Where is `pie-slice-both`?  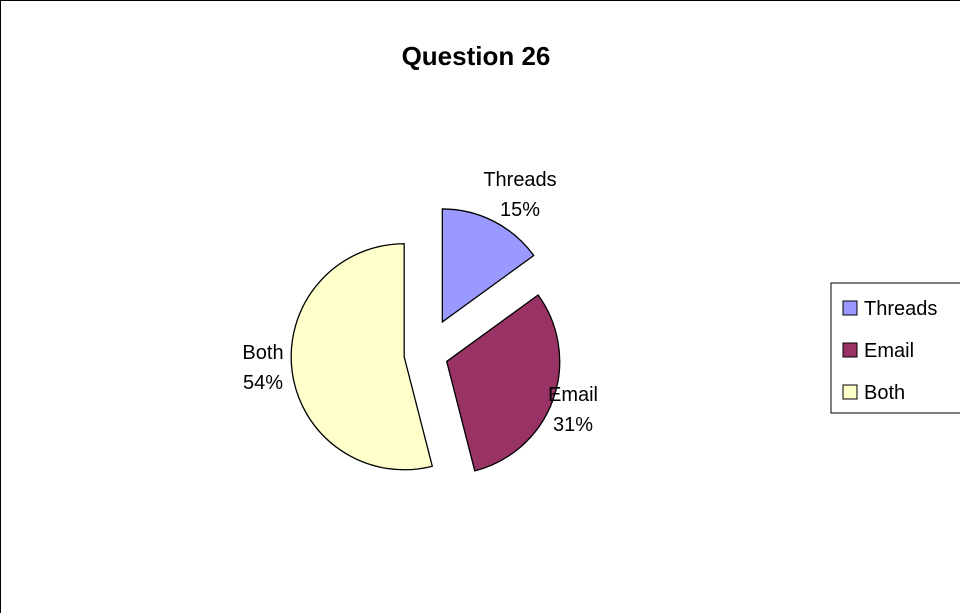 pie-slice-both is located at coordinates (362, 357).